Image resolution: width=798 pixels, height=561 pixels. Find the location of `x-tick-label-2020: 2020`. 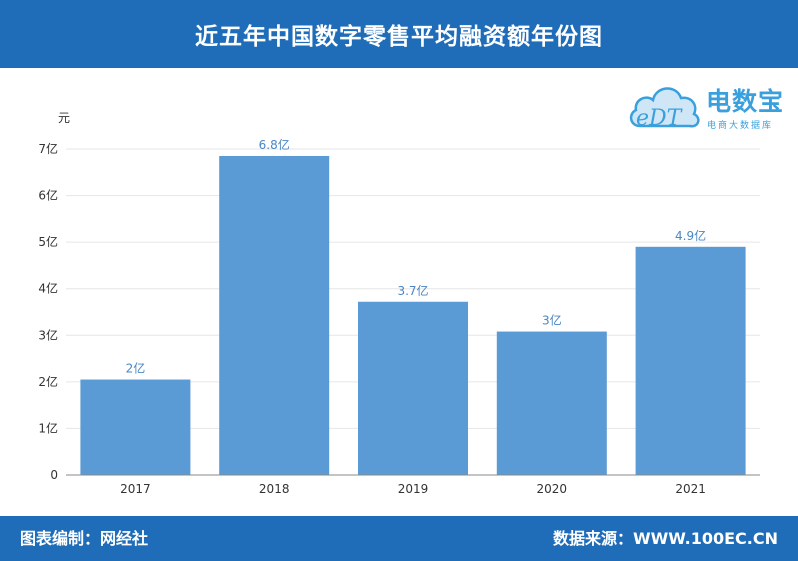

x-tick-label-2020: 2020 is located at coordinates (552, 489).